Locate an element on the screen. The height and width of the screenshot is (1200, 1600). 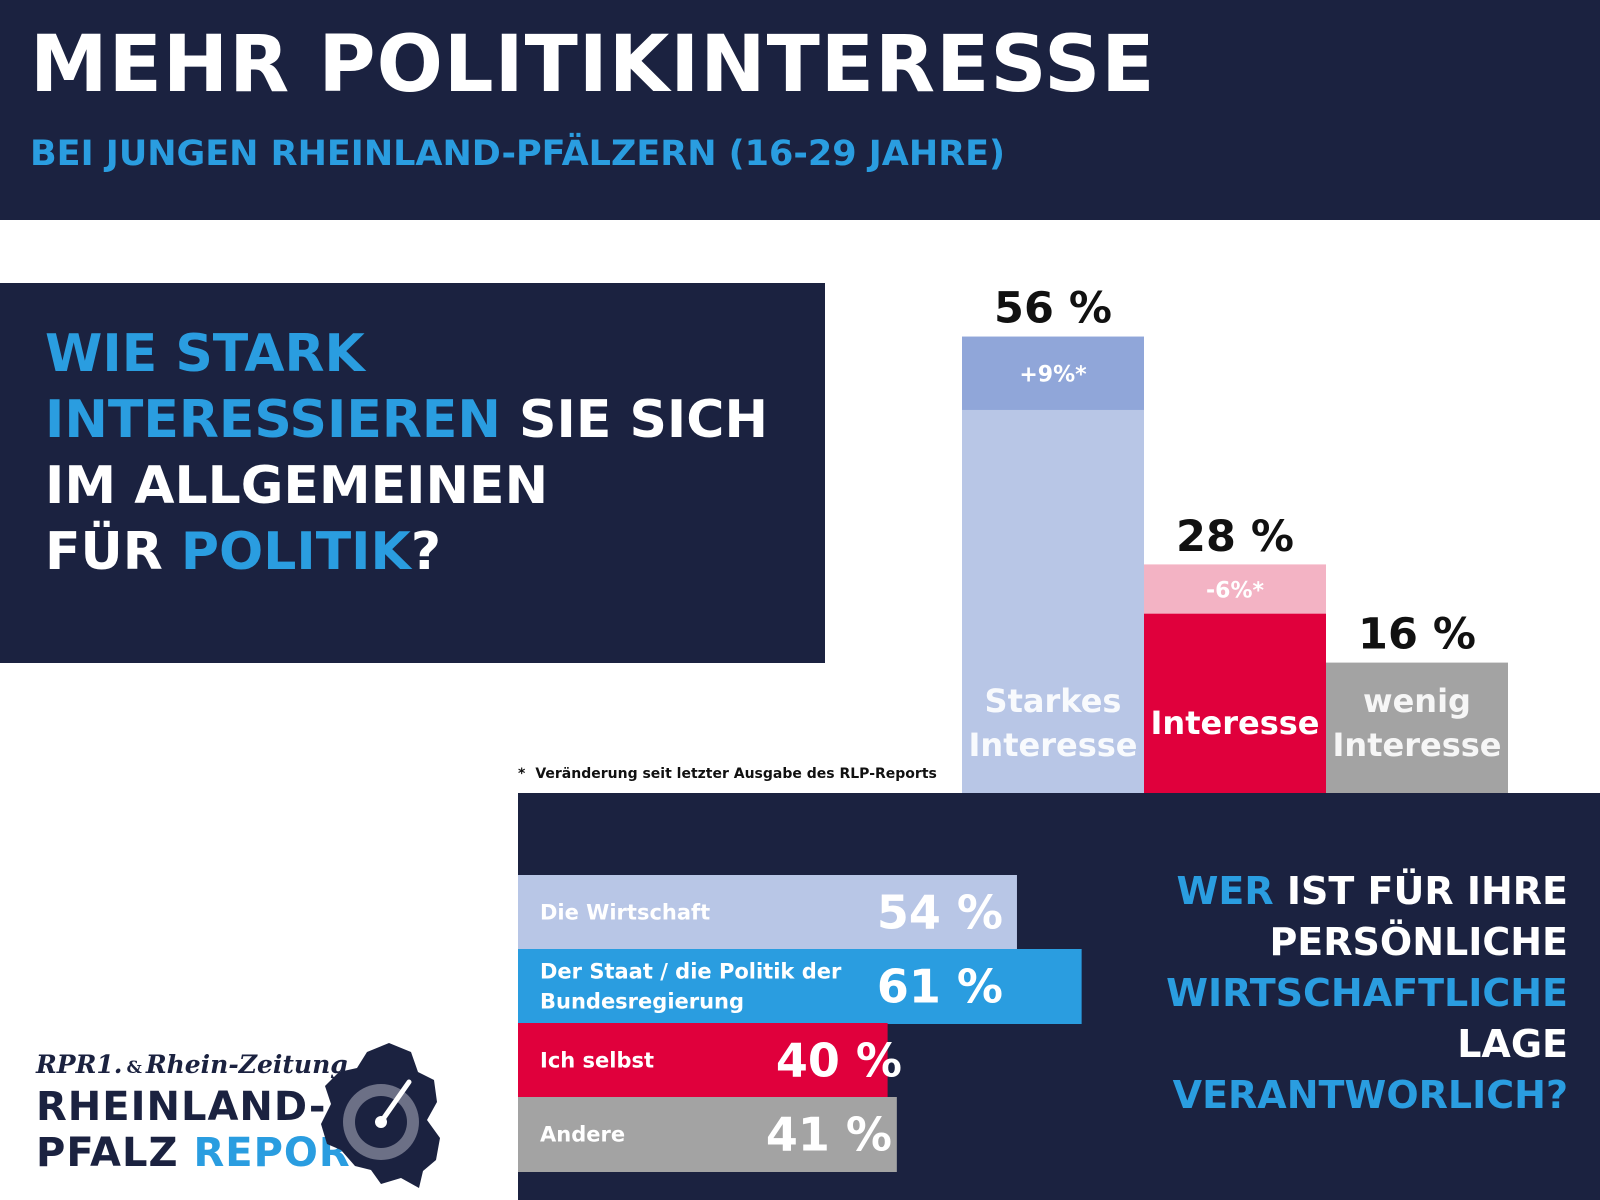
rhein-zeitung-brand: Rhein-Zeitung is located at coordinates (246, 1064).